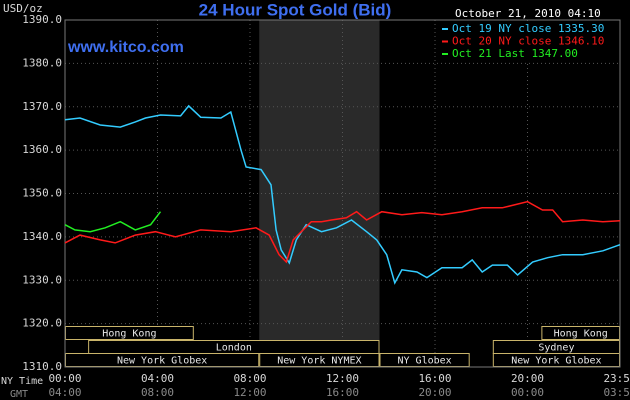 The height and width of the screenshot is (400, 630). Describe the element at coordinates (234, 348) in the screenshot. I see `session-label: London` at that location.